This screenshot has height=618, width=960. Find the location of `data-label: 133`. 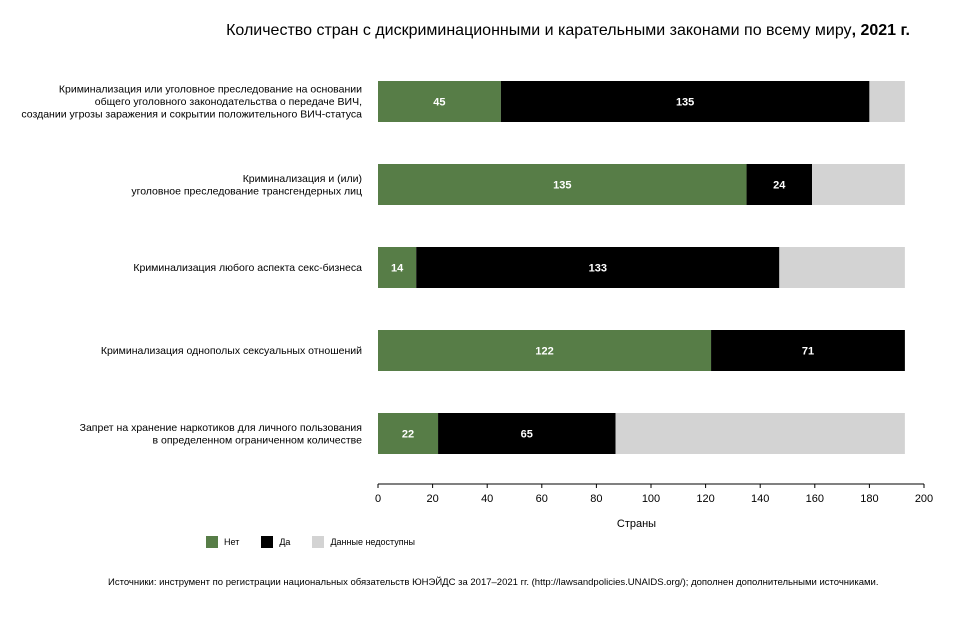

data-label: 133 is located at coordinates (598, 269).